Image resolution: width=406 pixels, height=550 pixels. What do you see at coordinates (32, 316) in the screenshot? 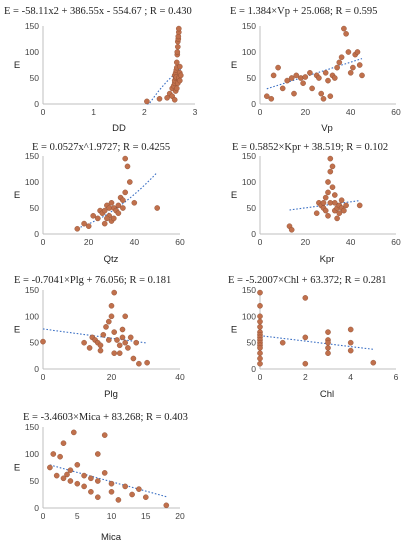
I see `panel-5-y-tick: 100` at bounding box center [32, 316].